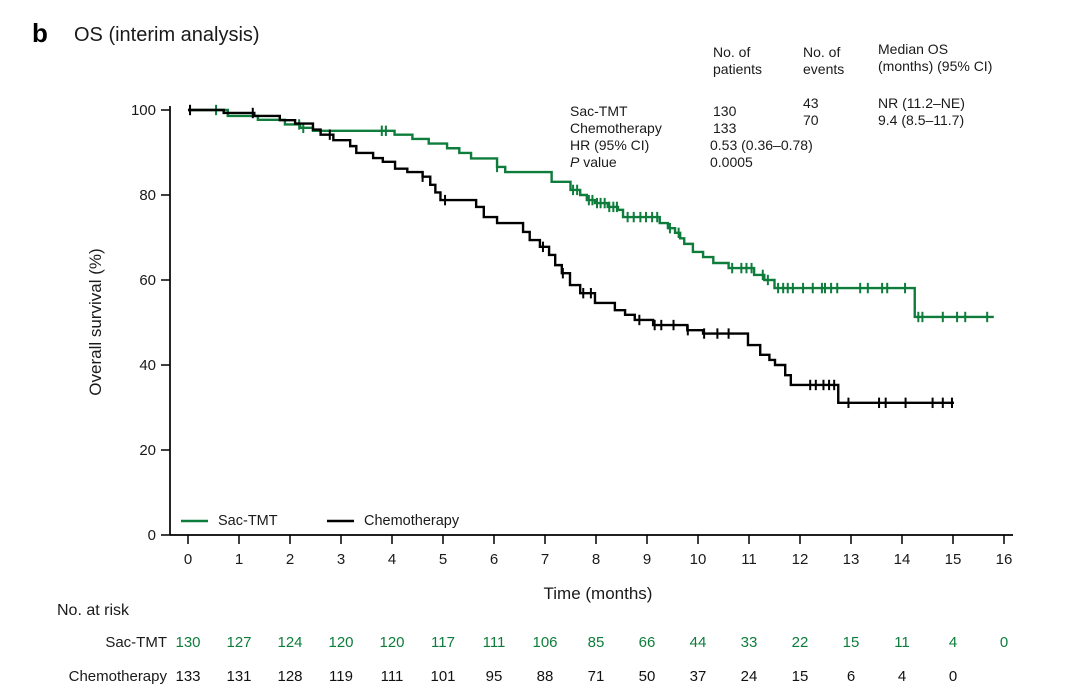  I want to click on x-tick-label-2: 2, so click(290, 559).